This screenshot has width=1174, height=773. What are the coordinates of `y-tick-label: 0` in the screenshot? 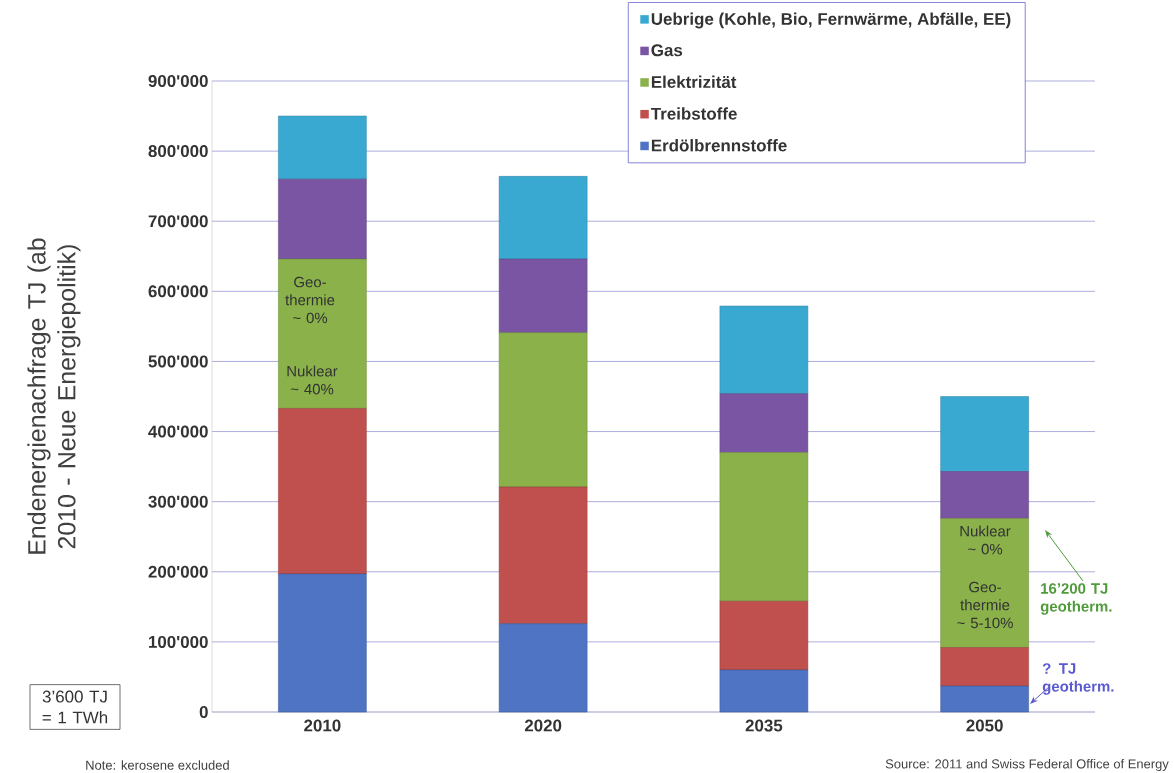 It's located at (203, 712).